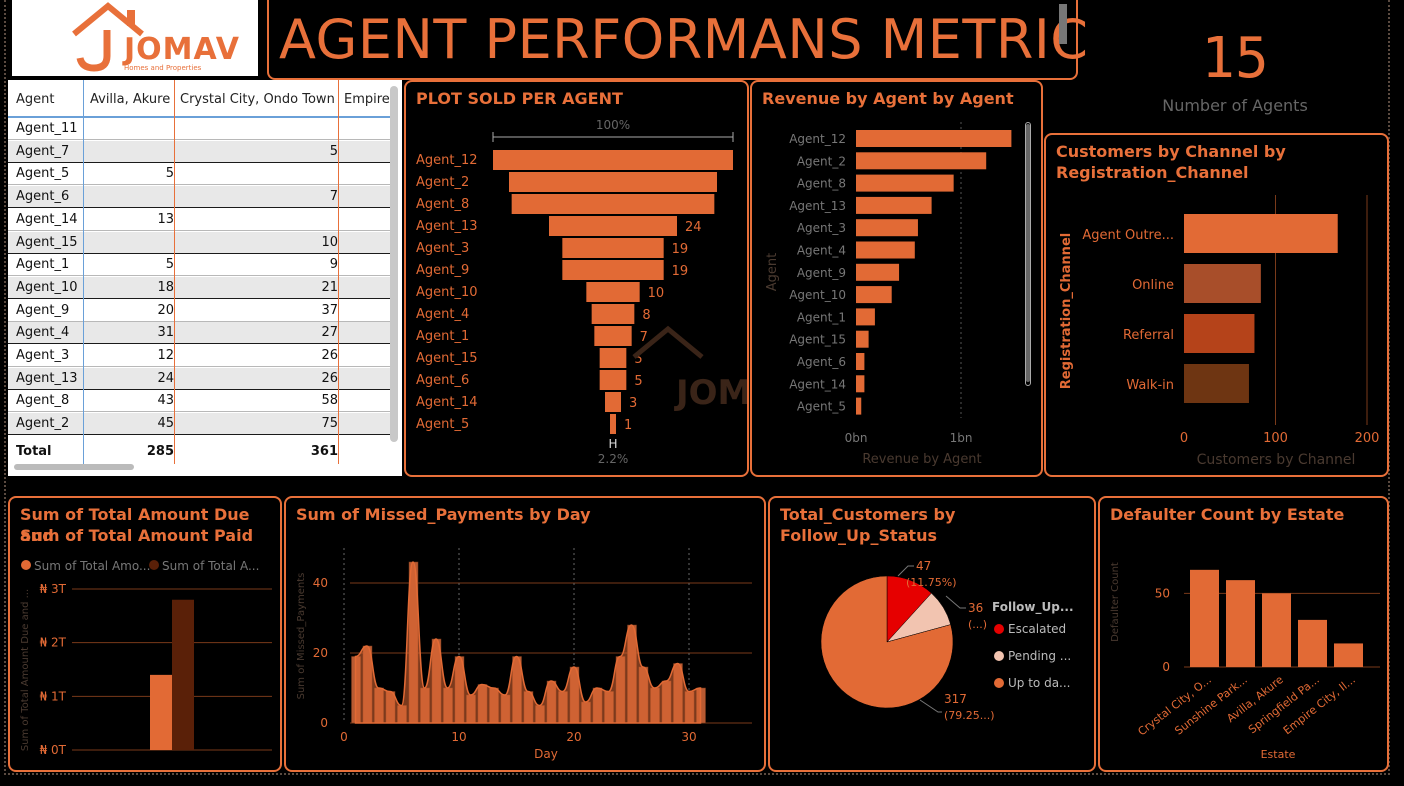 This screenshot has height=786, width=1404. Describe the element at coordinates (329, 333) in the screenshot. I see `cell-crystal: 27` at that location.